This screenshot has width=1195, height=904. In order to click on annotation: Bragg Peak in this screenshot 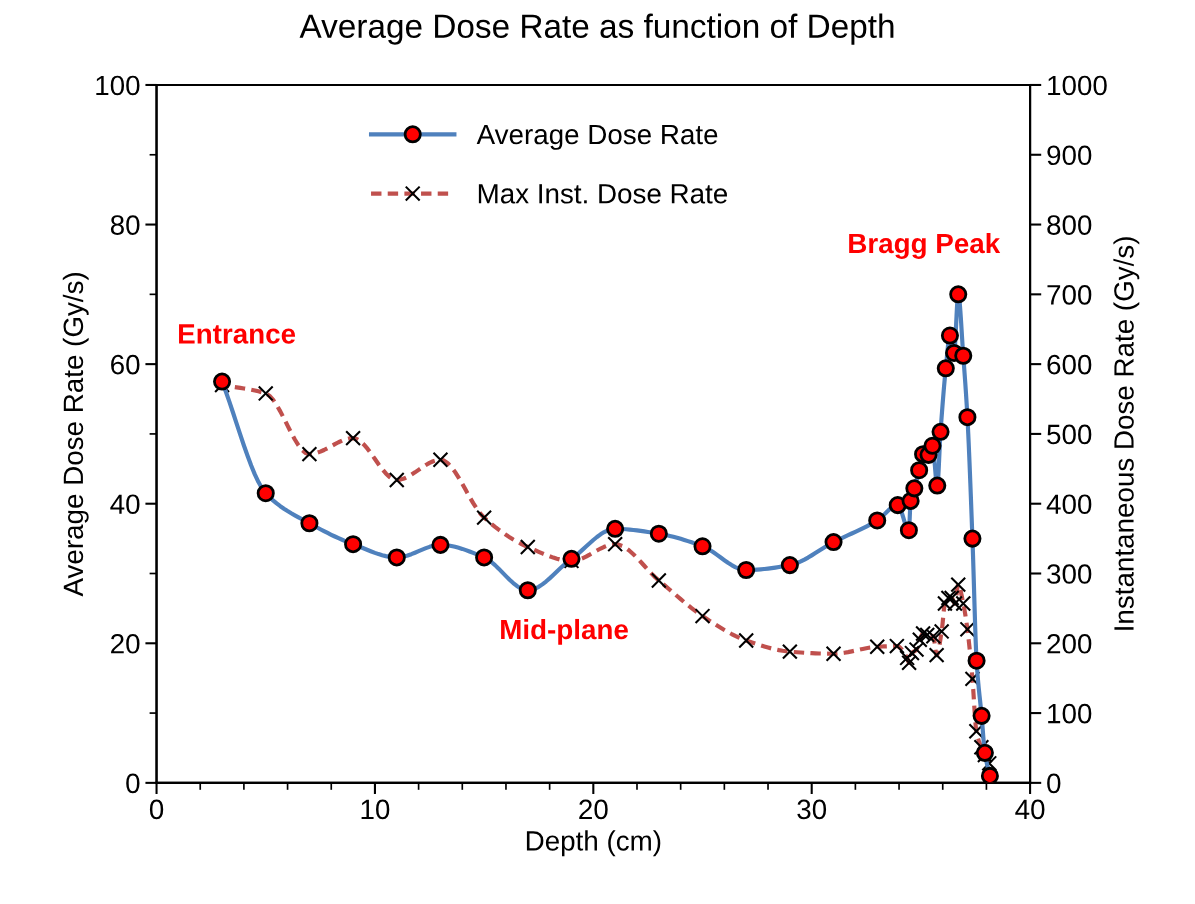, I will do `click(925, 245)`.